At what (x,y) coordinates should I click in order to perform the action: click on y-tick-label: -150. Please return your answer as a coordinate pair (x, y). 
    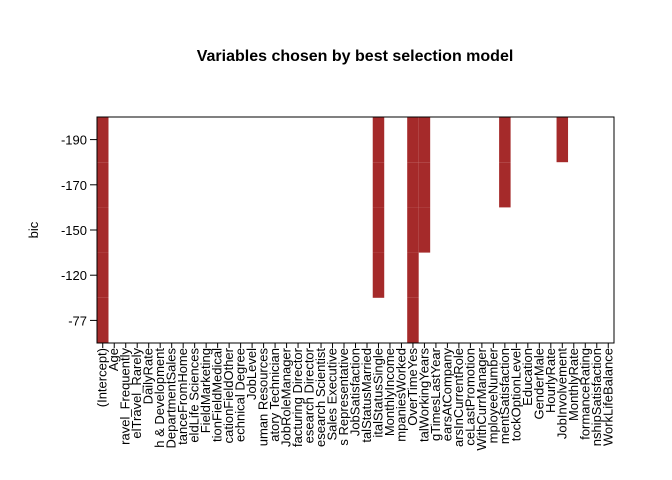
    Looking at the image, I should click on (74, 230).